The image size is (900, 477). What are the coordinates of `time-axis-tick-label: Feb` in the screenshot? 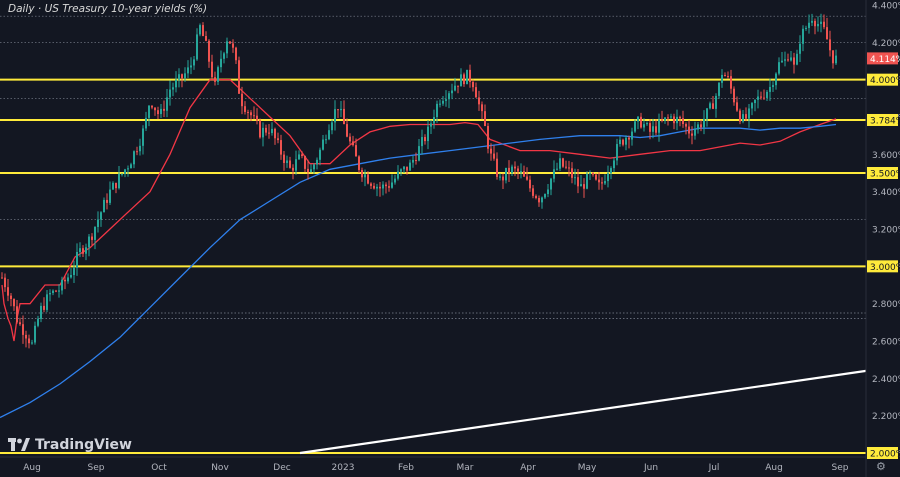 It's located at (406, 468).